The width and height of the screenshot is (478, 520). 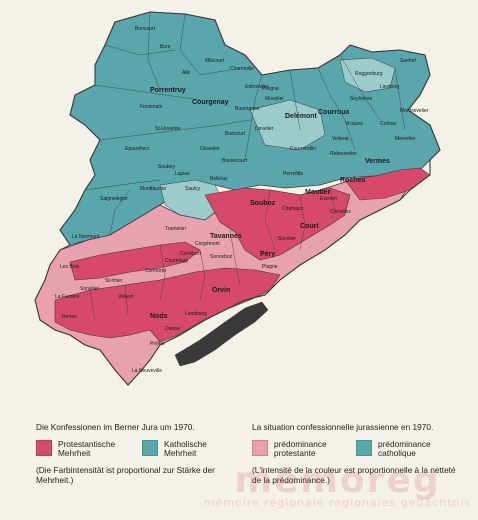 I want to click on commune-label: Movelier, so click(x=274, y=99).